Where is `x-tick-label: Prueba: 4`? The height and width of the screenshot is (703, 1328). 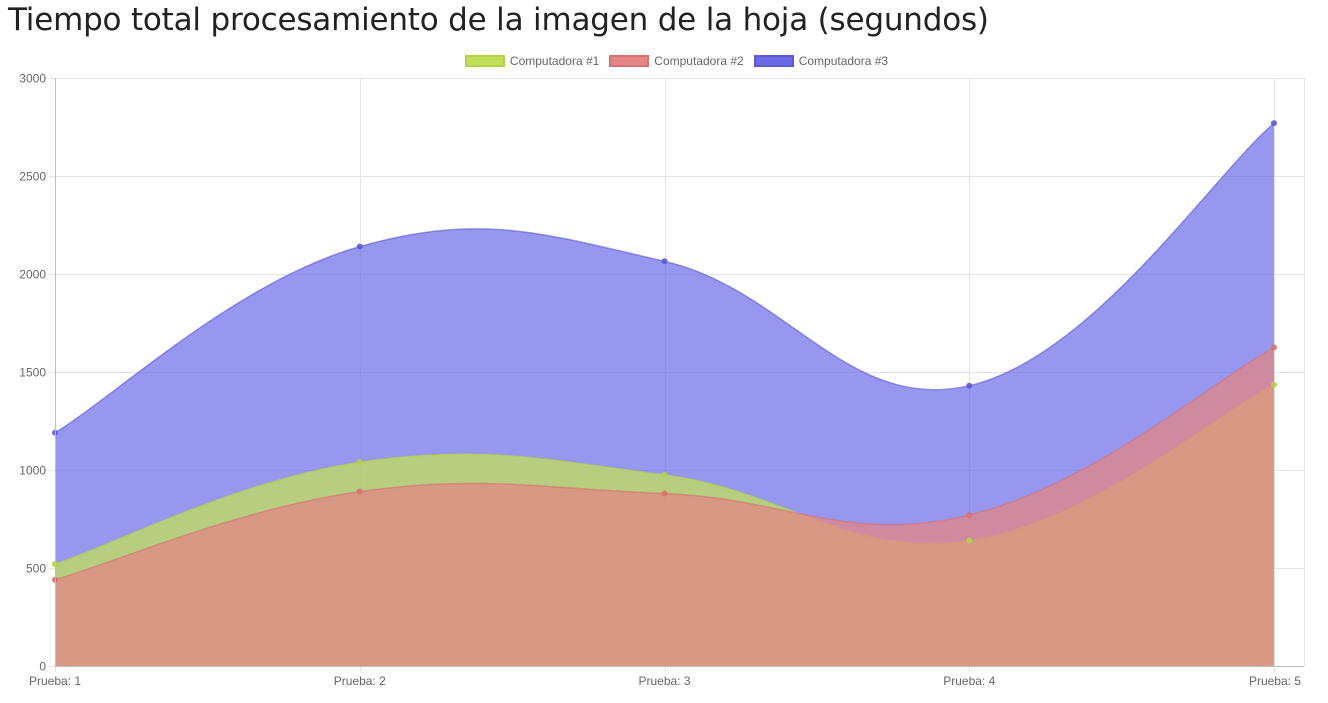
x-tick-label: Prueba: 4 is located at coordinates (969, 681).